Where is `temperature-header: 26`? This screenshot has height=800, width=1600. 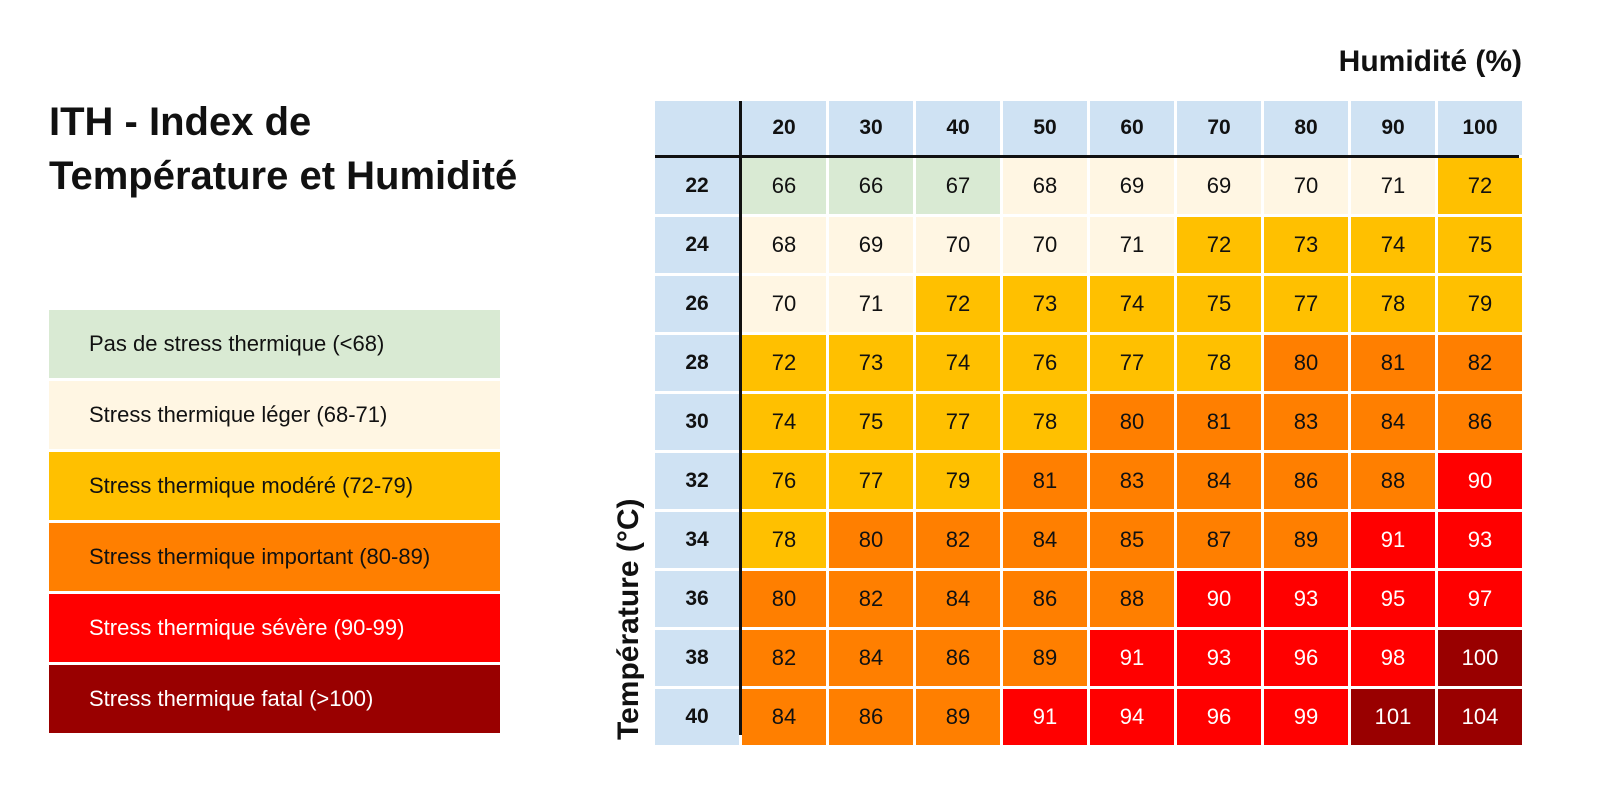
temperature-header: 26 is located at coordinates (697, 304).